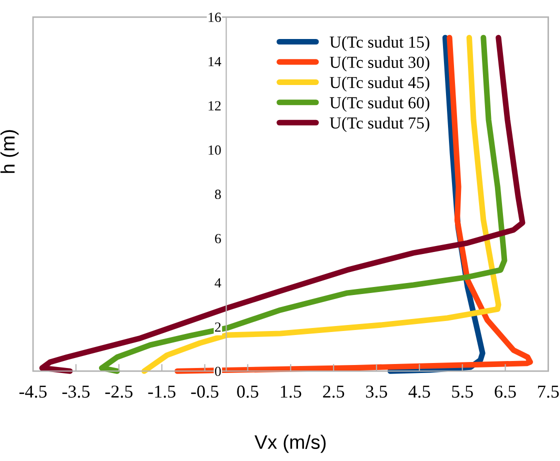 This screenshot has width=560, height=461. What do you see at coordinates (214, 105) in the screenshot?
I see `y-tick-label: 12` at bounding box center [214, 105].